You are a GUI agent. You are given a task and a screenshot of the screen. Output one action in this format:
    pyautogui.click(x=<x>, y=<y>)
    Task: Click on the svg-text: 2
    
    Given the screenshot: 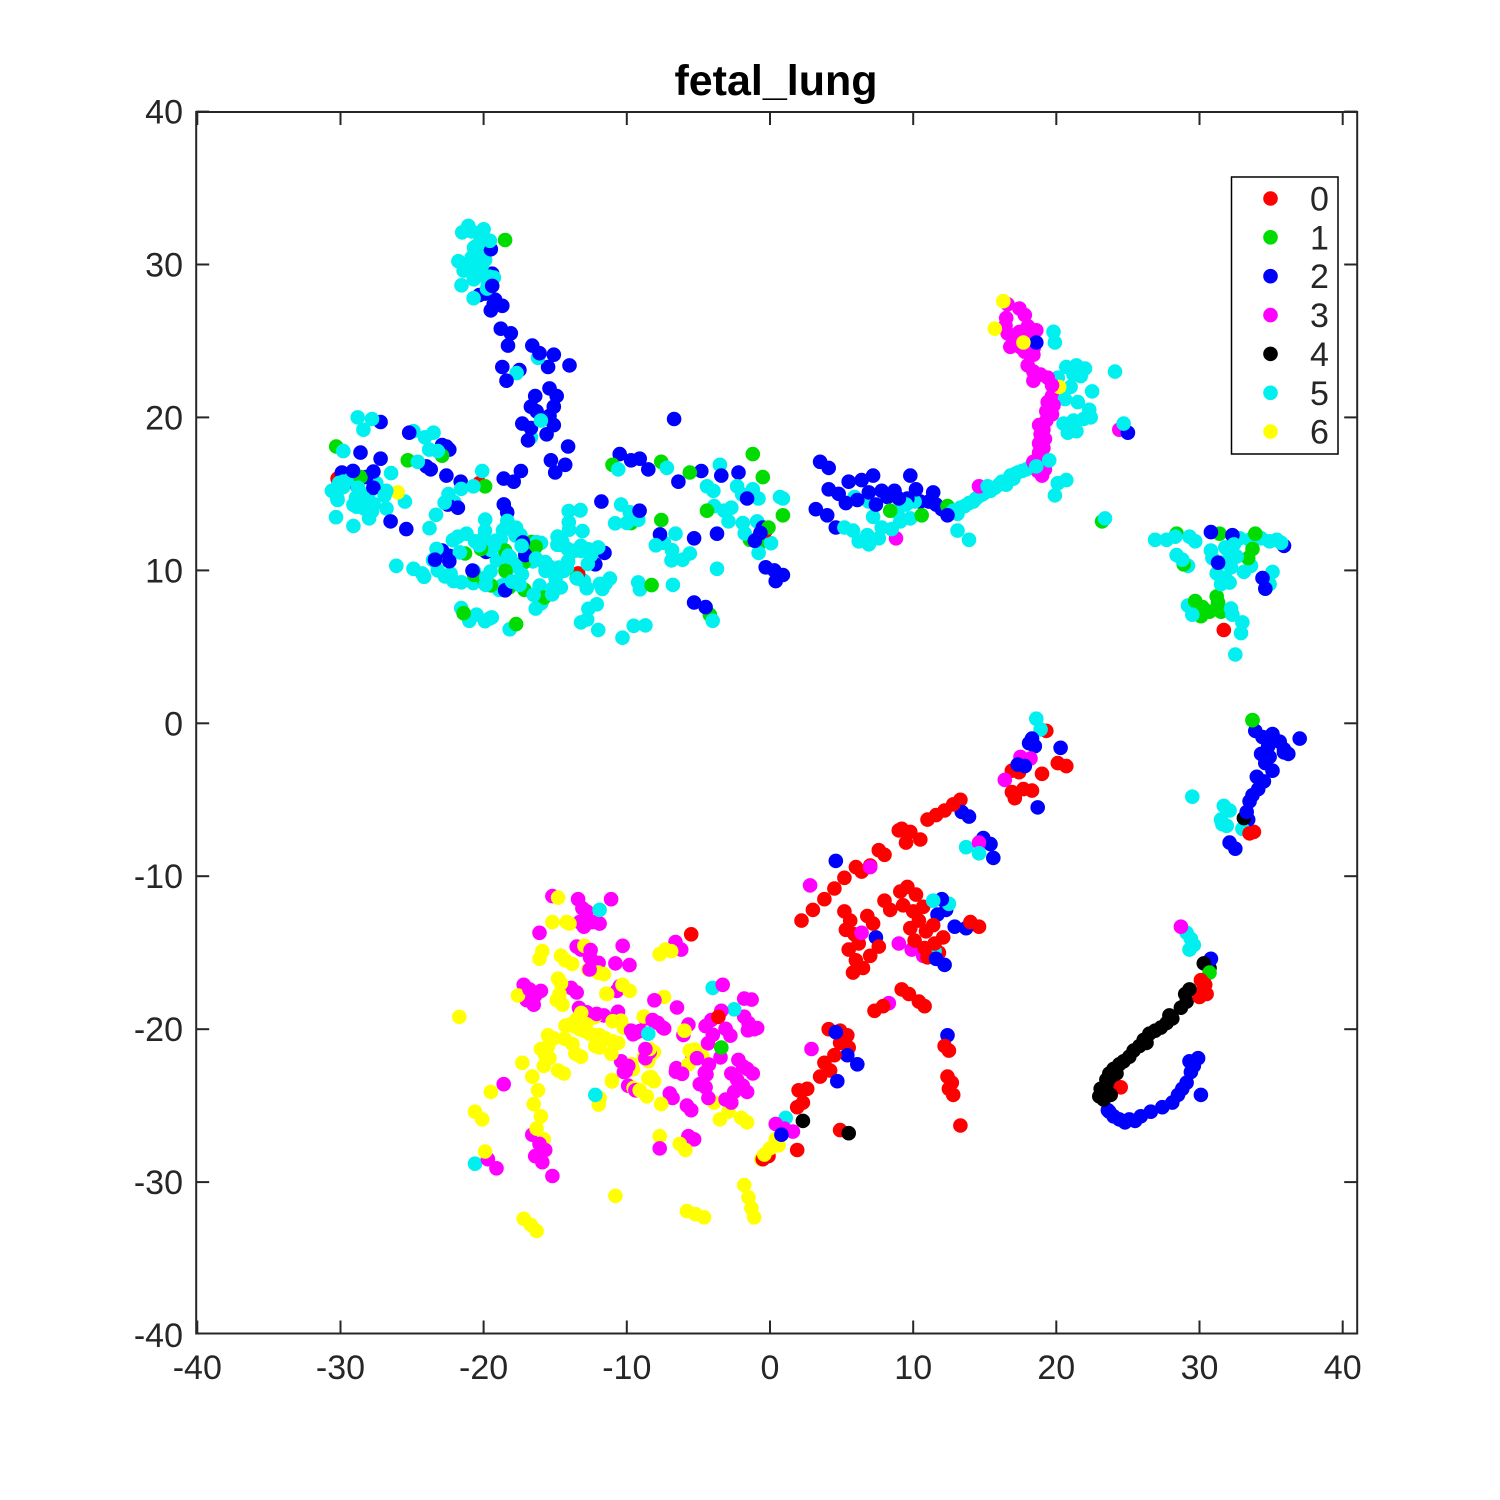 What is the action you would take?
    pyautogui.click(x=1319, y=277)
    